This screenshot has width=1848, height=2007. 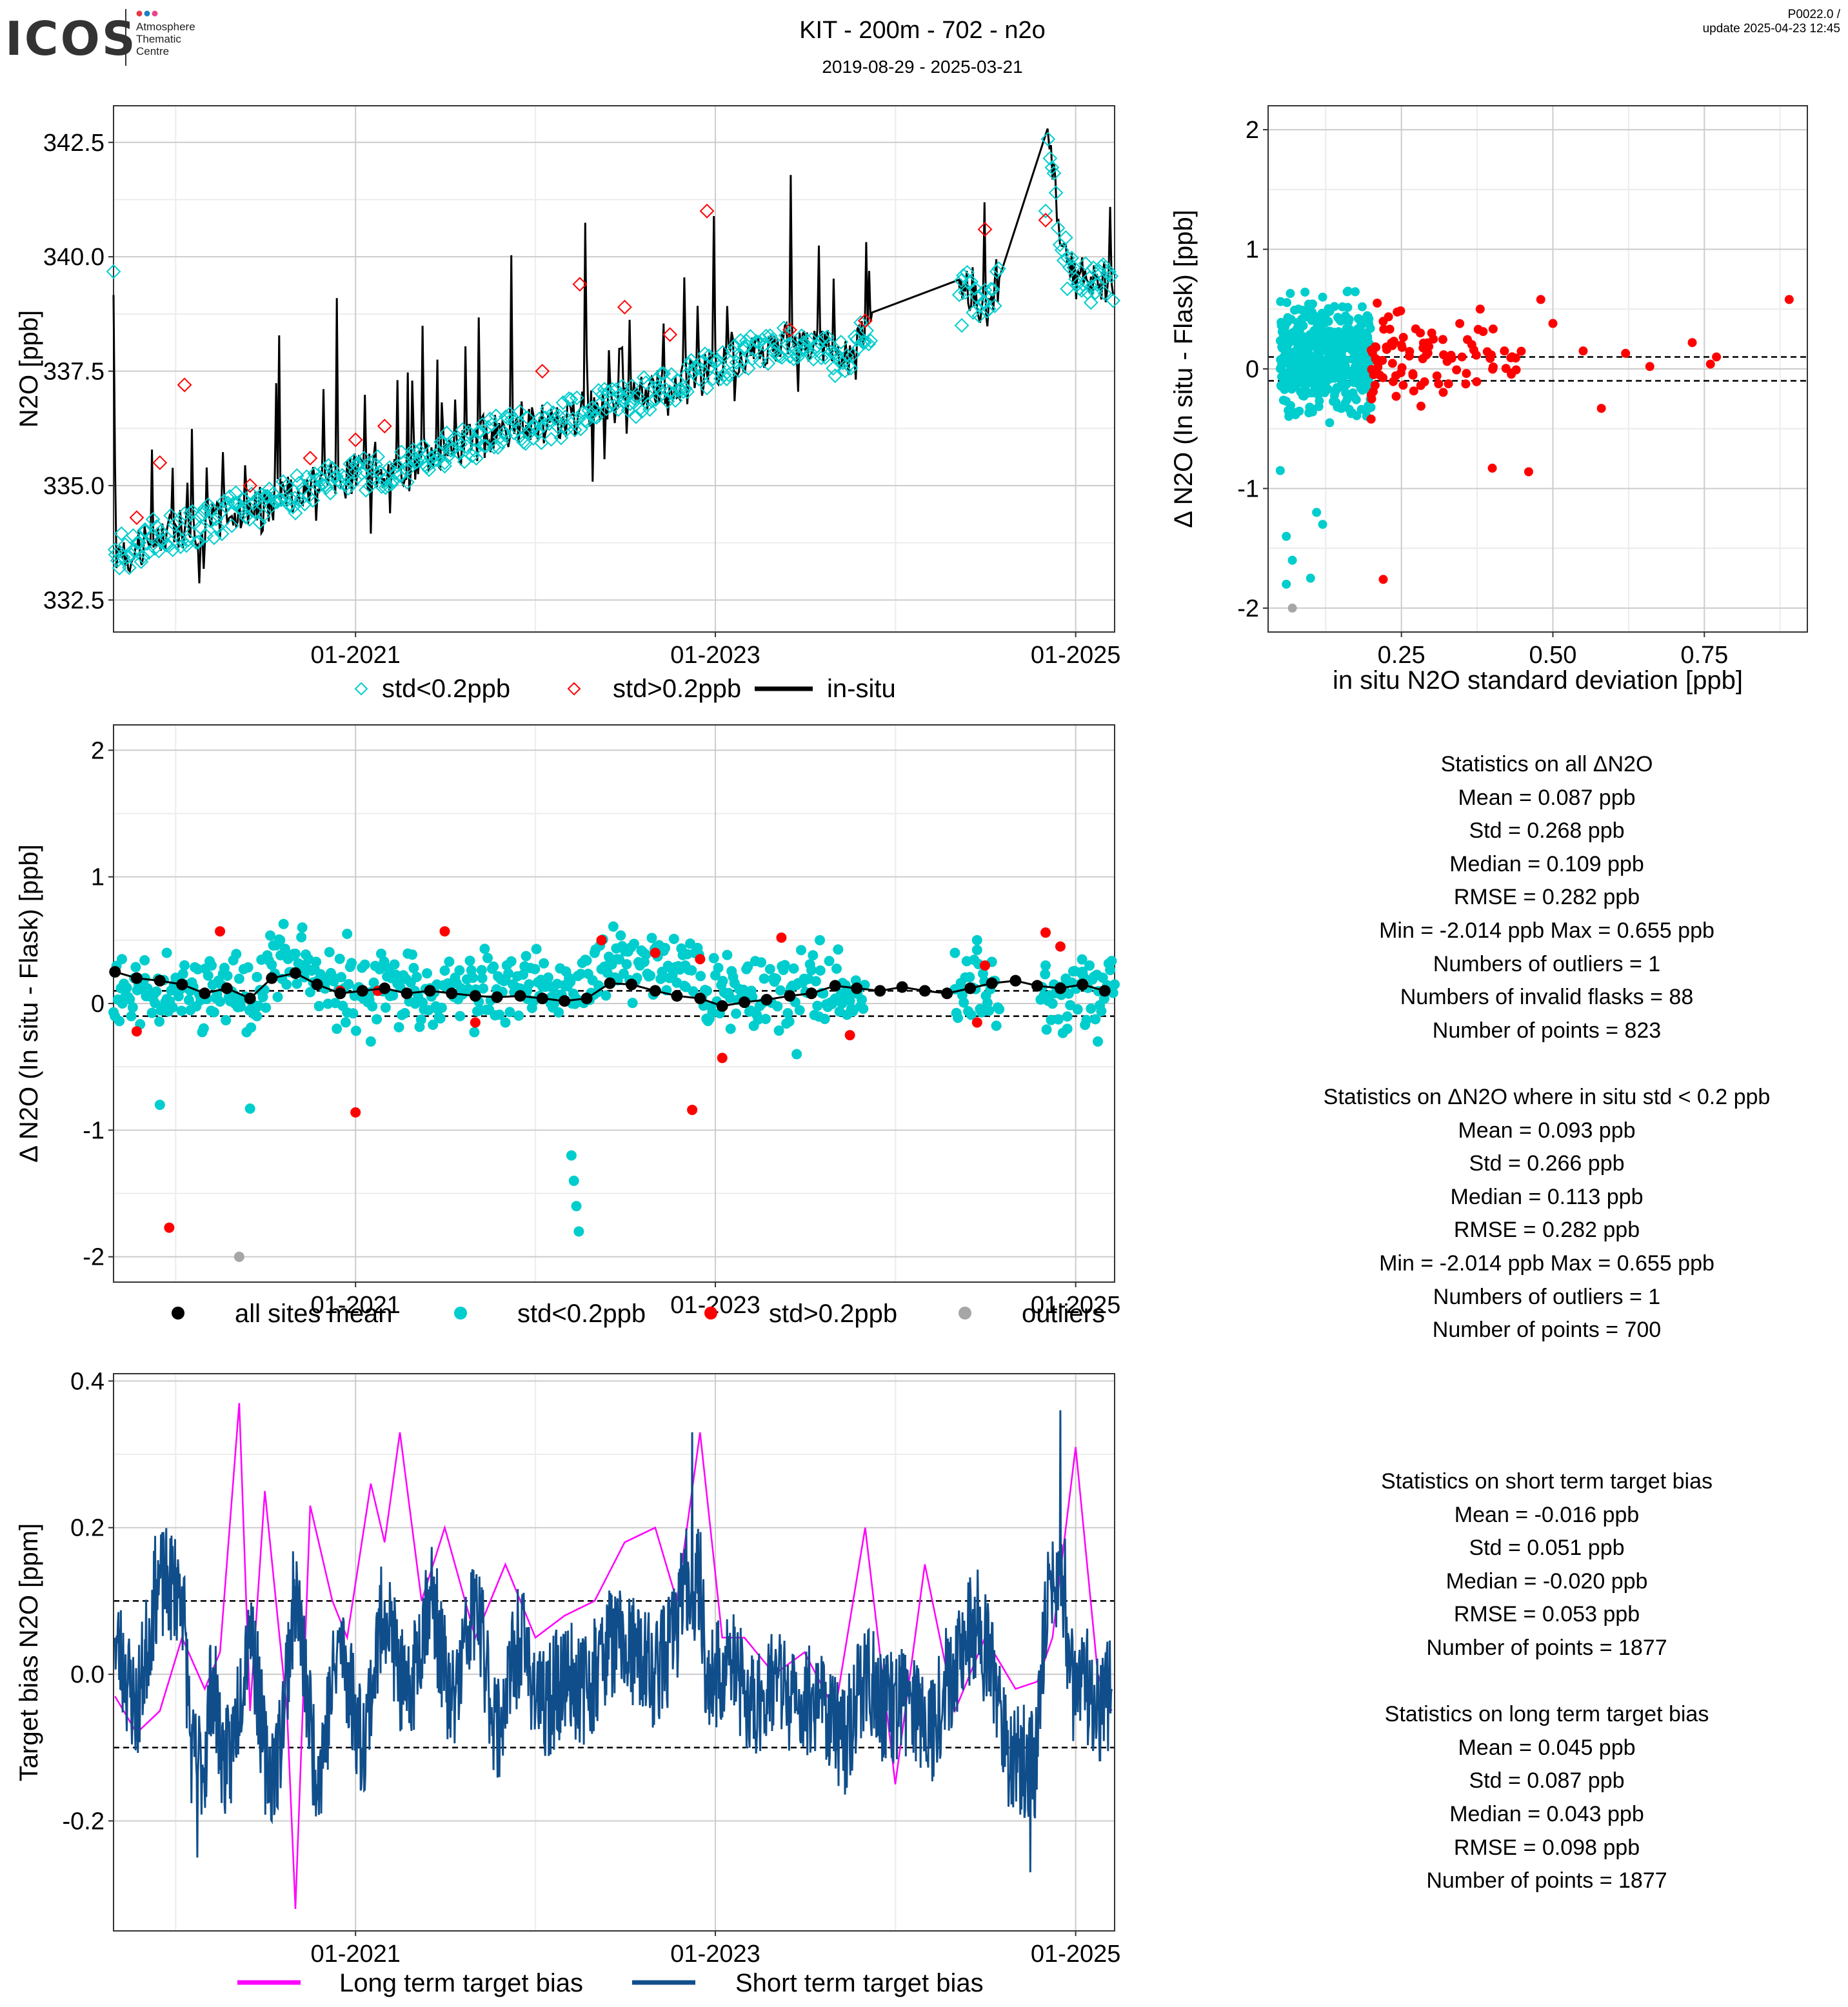 What do you see at coordinates (1552, 655) in the screenshot?
I see `x-tick-label: 0.50` at bounding box center [1552, 655].